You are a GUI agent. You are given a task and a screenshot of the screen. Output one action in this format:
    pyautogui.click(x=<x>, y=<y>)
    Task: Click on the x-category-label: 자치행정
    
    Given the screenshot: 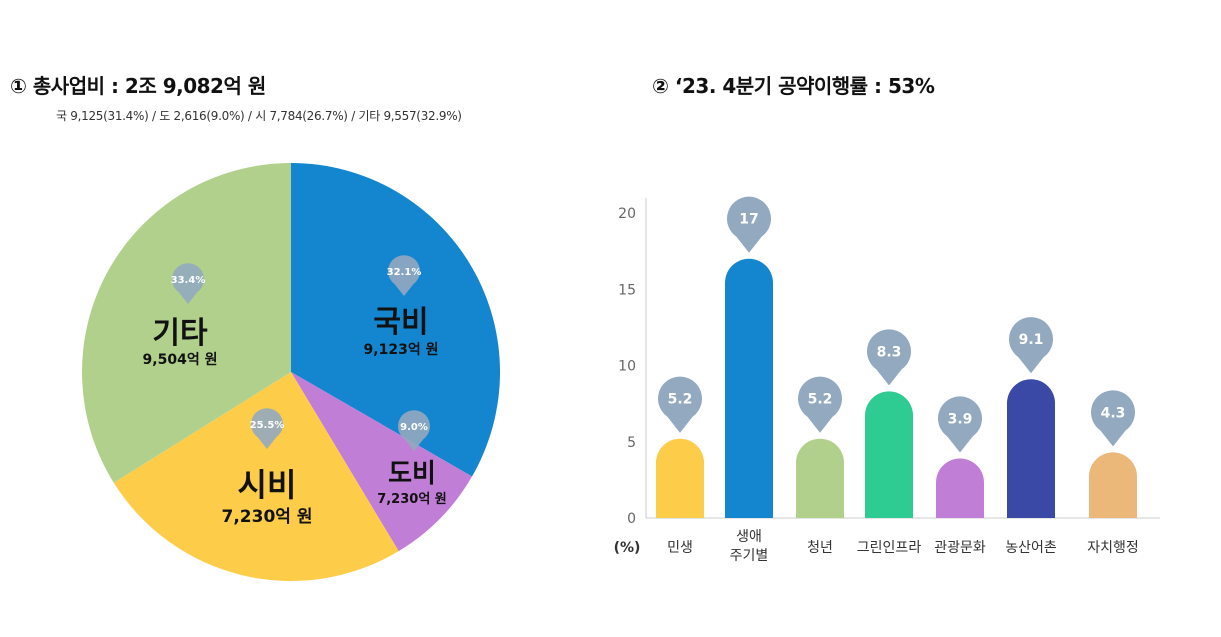 What is the action you would take?
    pyautogui.click(x=1113, y=548)
    